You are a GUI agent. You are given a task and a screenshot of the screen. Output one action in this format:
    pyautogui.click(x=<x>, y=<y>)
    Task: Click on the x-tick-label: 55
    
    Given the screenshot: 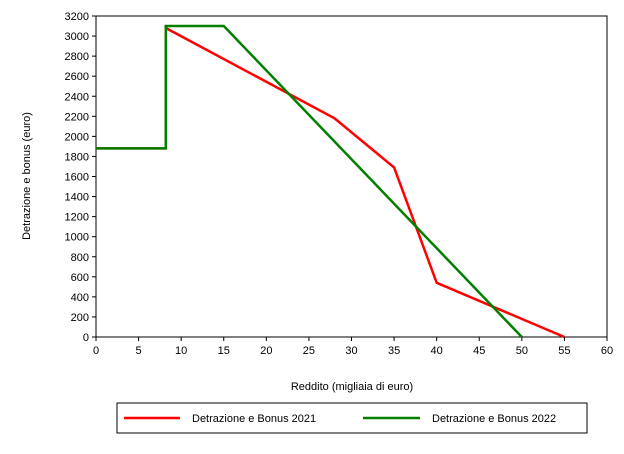 What is the action you would take?
    pyautogui.click(x=564, y=351)
    